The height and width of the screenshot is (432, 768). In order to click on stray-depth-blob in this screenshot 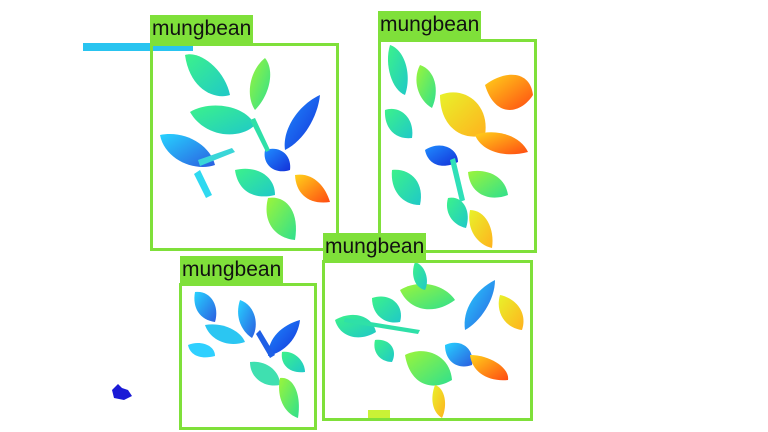, I will do `click(122, 392)`.